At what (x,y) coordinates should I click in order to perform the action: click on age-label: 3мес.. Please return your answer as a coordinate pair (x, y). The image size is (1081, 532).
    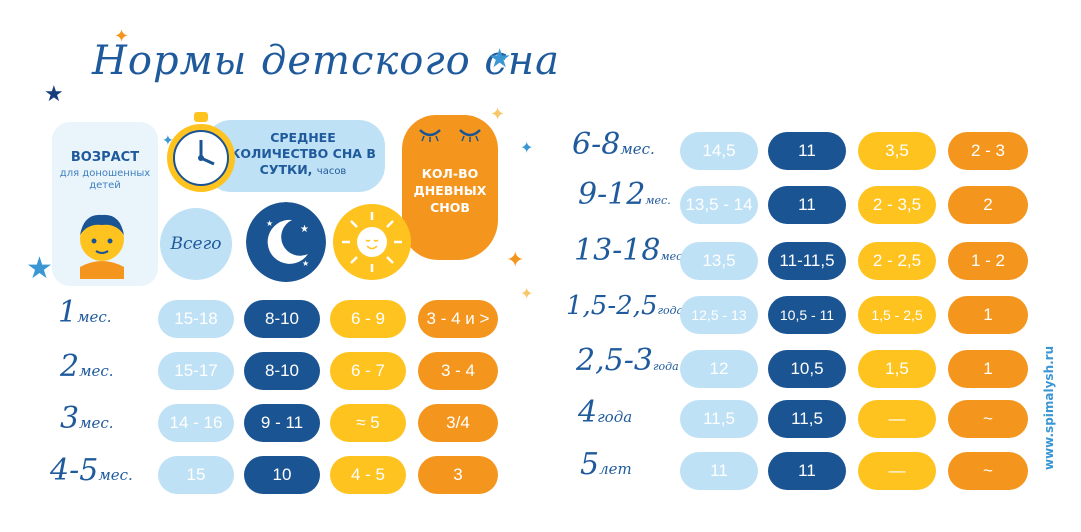
    Looking at the image, I should click on (87, 418).